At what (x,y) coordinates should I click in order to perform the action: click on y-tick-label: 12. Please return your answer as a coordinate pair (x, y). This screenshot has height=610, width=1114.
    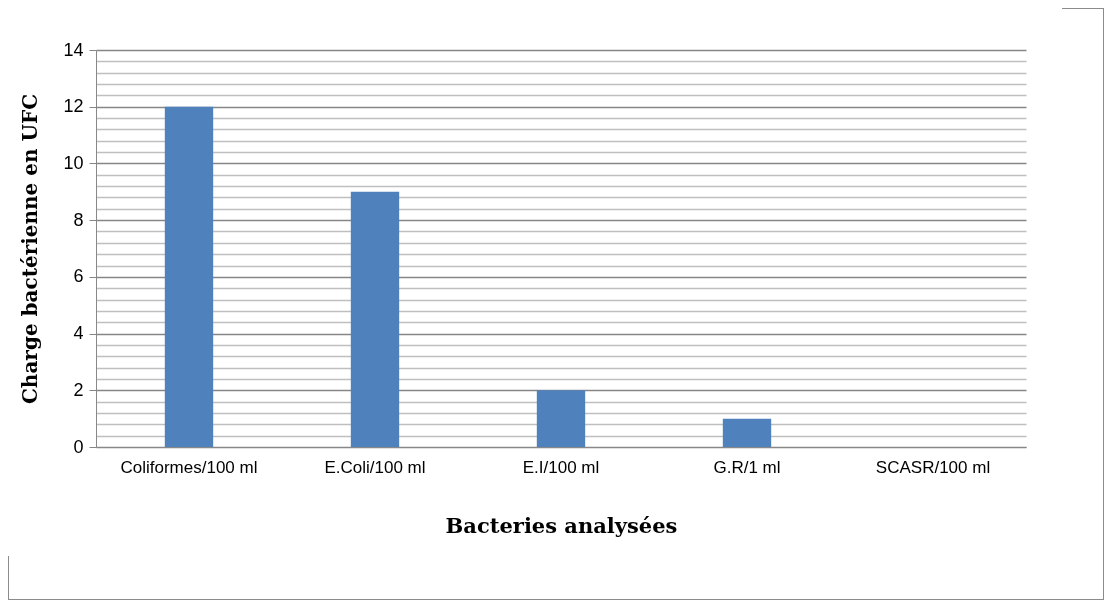
    Looking at the image, I should click on (73, 106).